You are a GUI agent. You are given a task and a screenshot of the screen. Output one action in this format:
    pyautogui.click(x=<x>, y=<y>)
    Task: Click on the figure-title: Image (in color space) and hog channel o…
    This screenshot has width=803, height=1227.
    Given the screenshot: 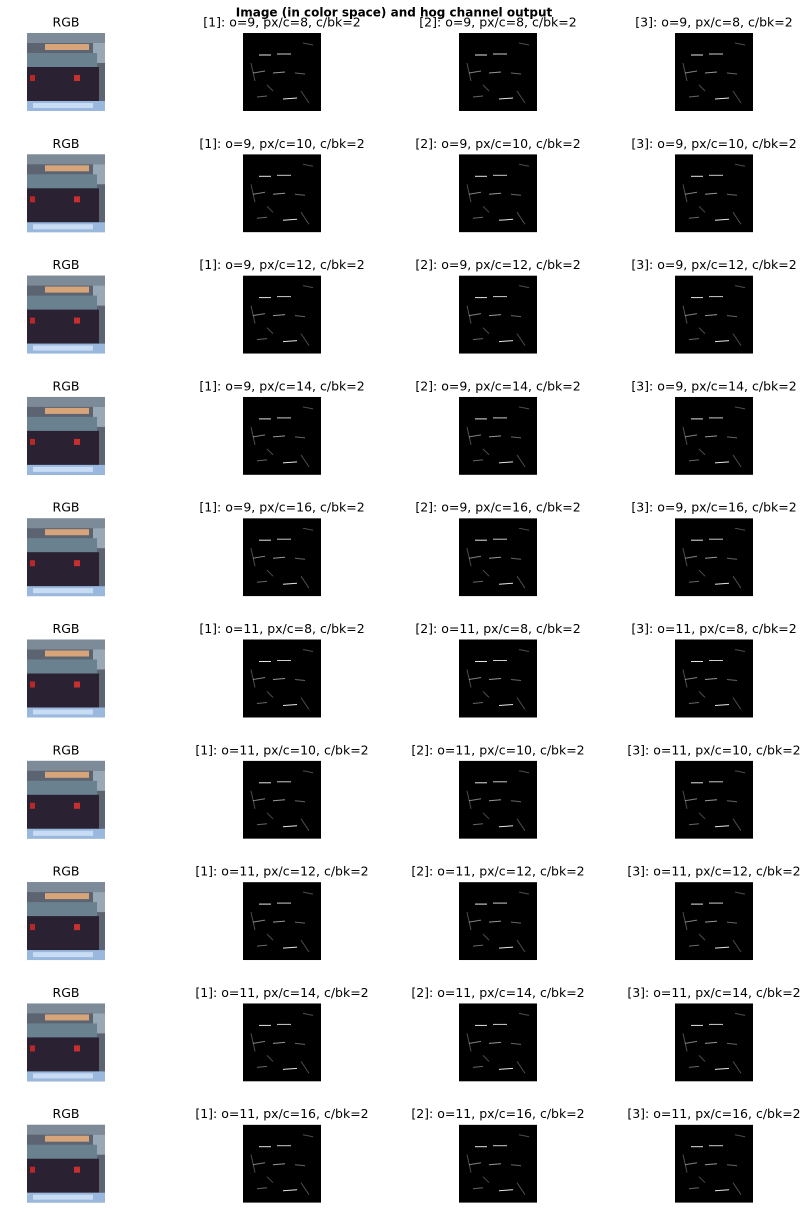 What is the action you would take?
    pyautogui.click(x=394, y=13)
    